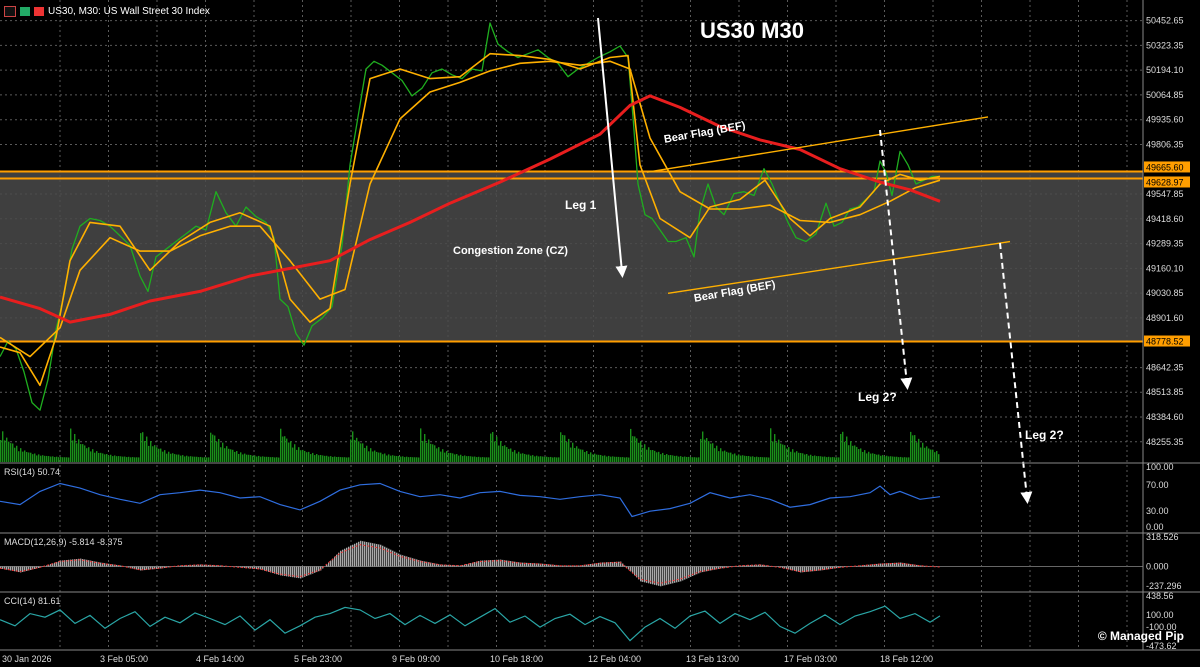 The height and width of the screenshot is (667, 1200). What do you see at coordinates (1165, 45) in the screenshot?
I see `price-tick-label: 50323.35` at bounding box center [1165, 45].